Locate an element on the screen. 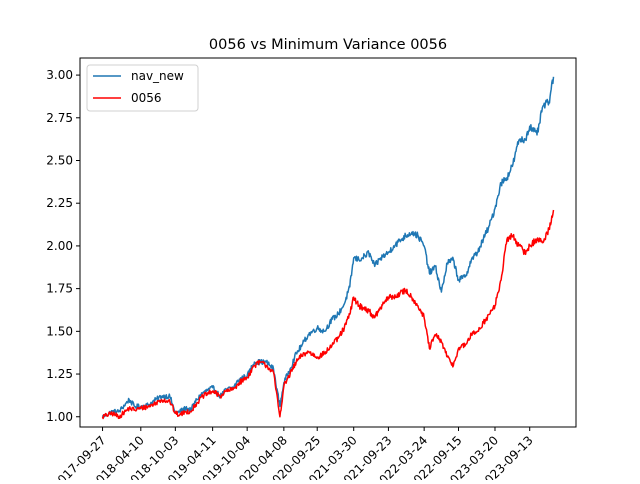 This screenshot has width=640, height=484. y-tick-label: 1.75 is located at coordinates (59, 289).